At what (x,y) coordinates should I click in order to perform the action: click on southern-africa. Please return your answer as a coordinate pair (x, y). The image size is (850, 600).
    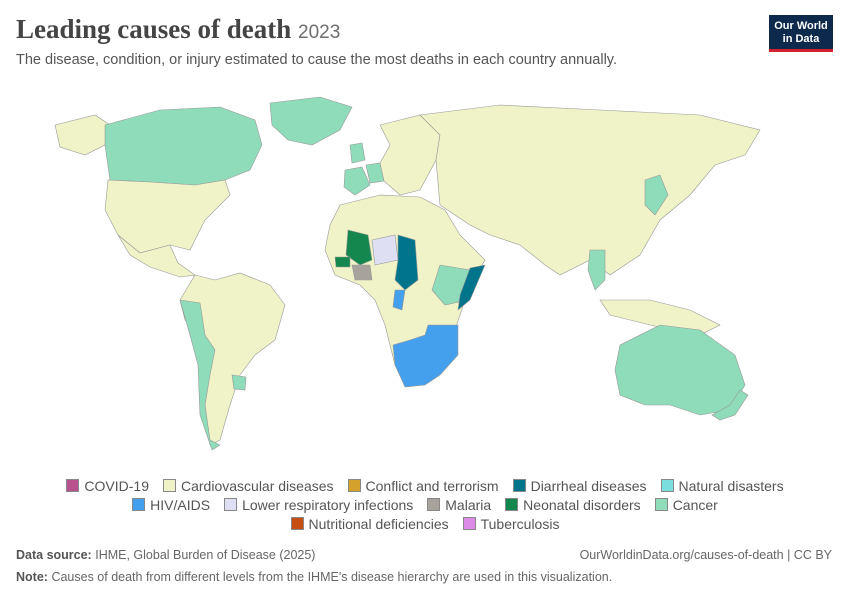
    Looking at the image, I should click on (425, 356).